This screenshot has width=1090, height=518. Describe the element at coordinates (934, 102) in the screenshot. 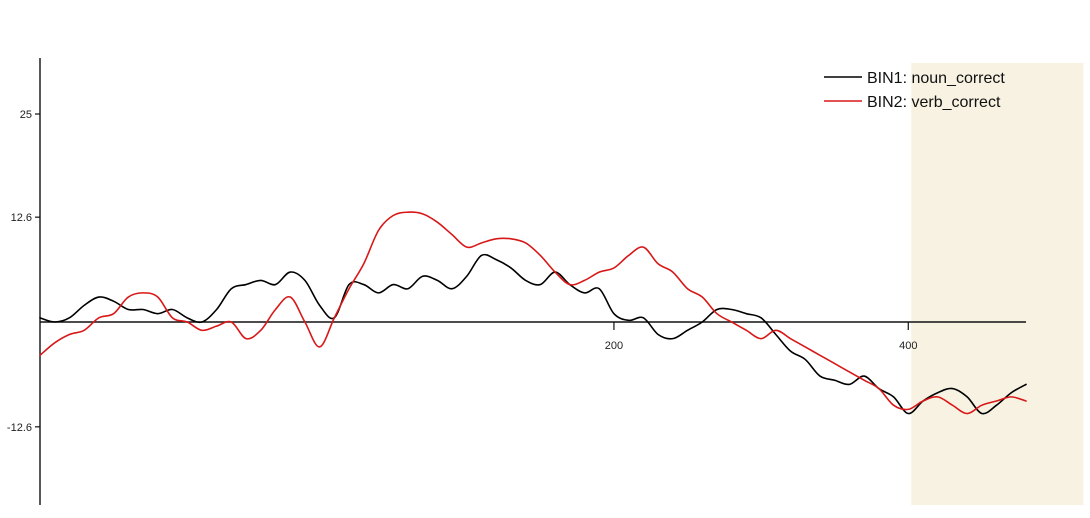

I see `legend-label: BIN2: verb_correct` at that location.